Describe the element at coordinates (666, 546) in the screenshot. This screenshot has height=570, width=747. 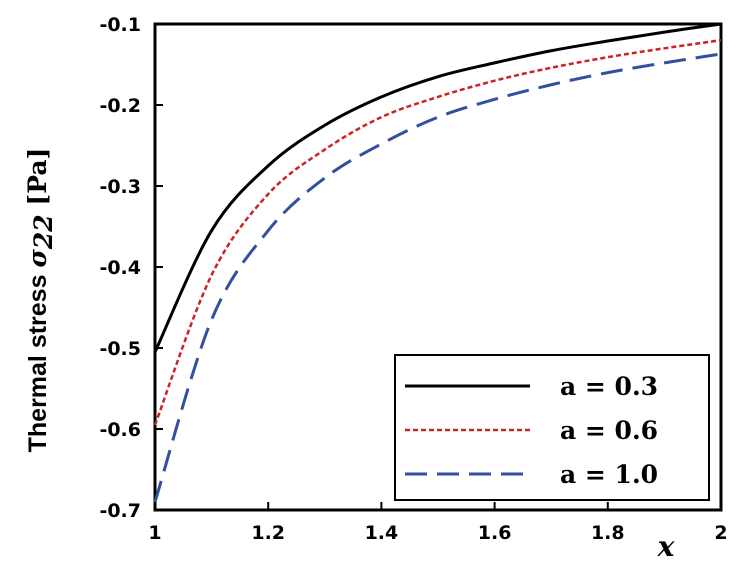
I see `x-axis-title: x` at that location.